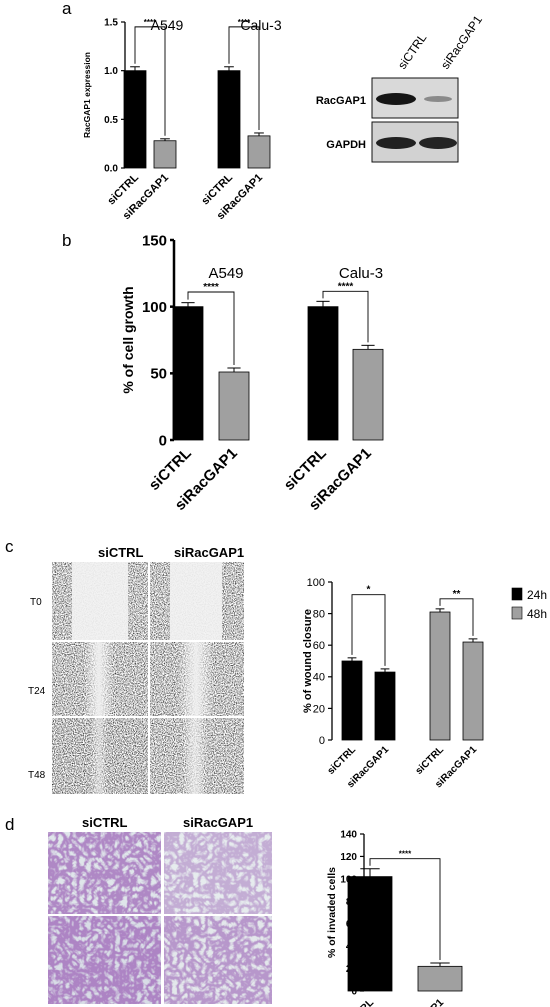 The height and width of the screenshot is (1007, 550). What do you see at coordinates (197, 601) in the screenshot?
I see `wound-image-t0-siracgap1` at bounding box center [197, 601].